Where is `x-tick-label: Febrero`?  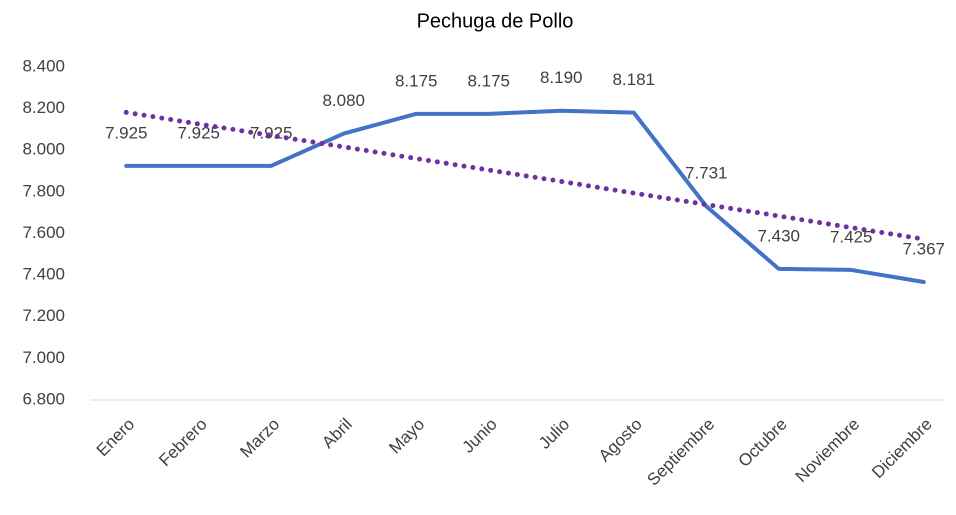
x-tick-label: Febrero is located at coordinates (183, 443).